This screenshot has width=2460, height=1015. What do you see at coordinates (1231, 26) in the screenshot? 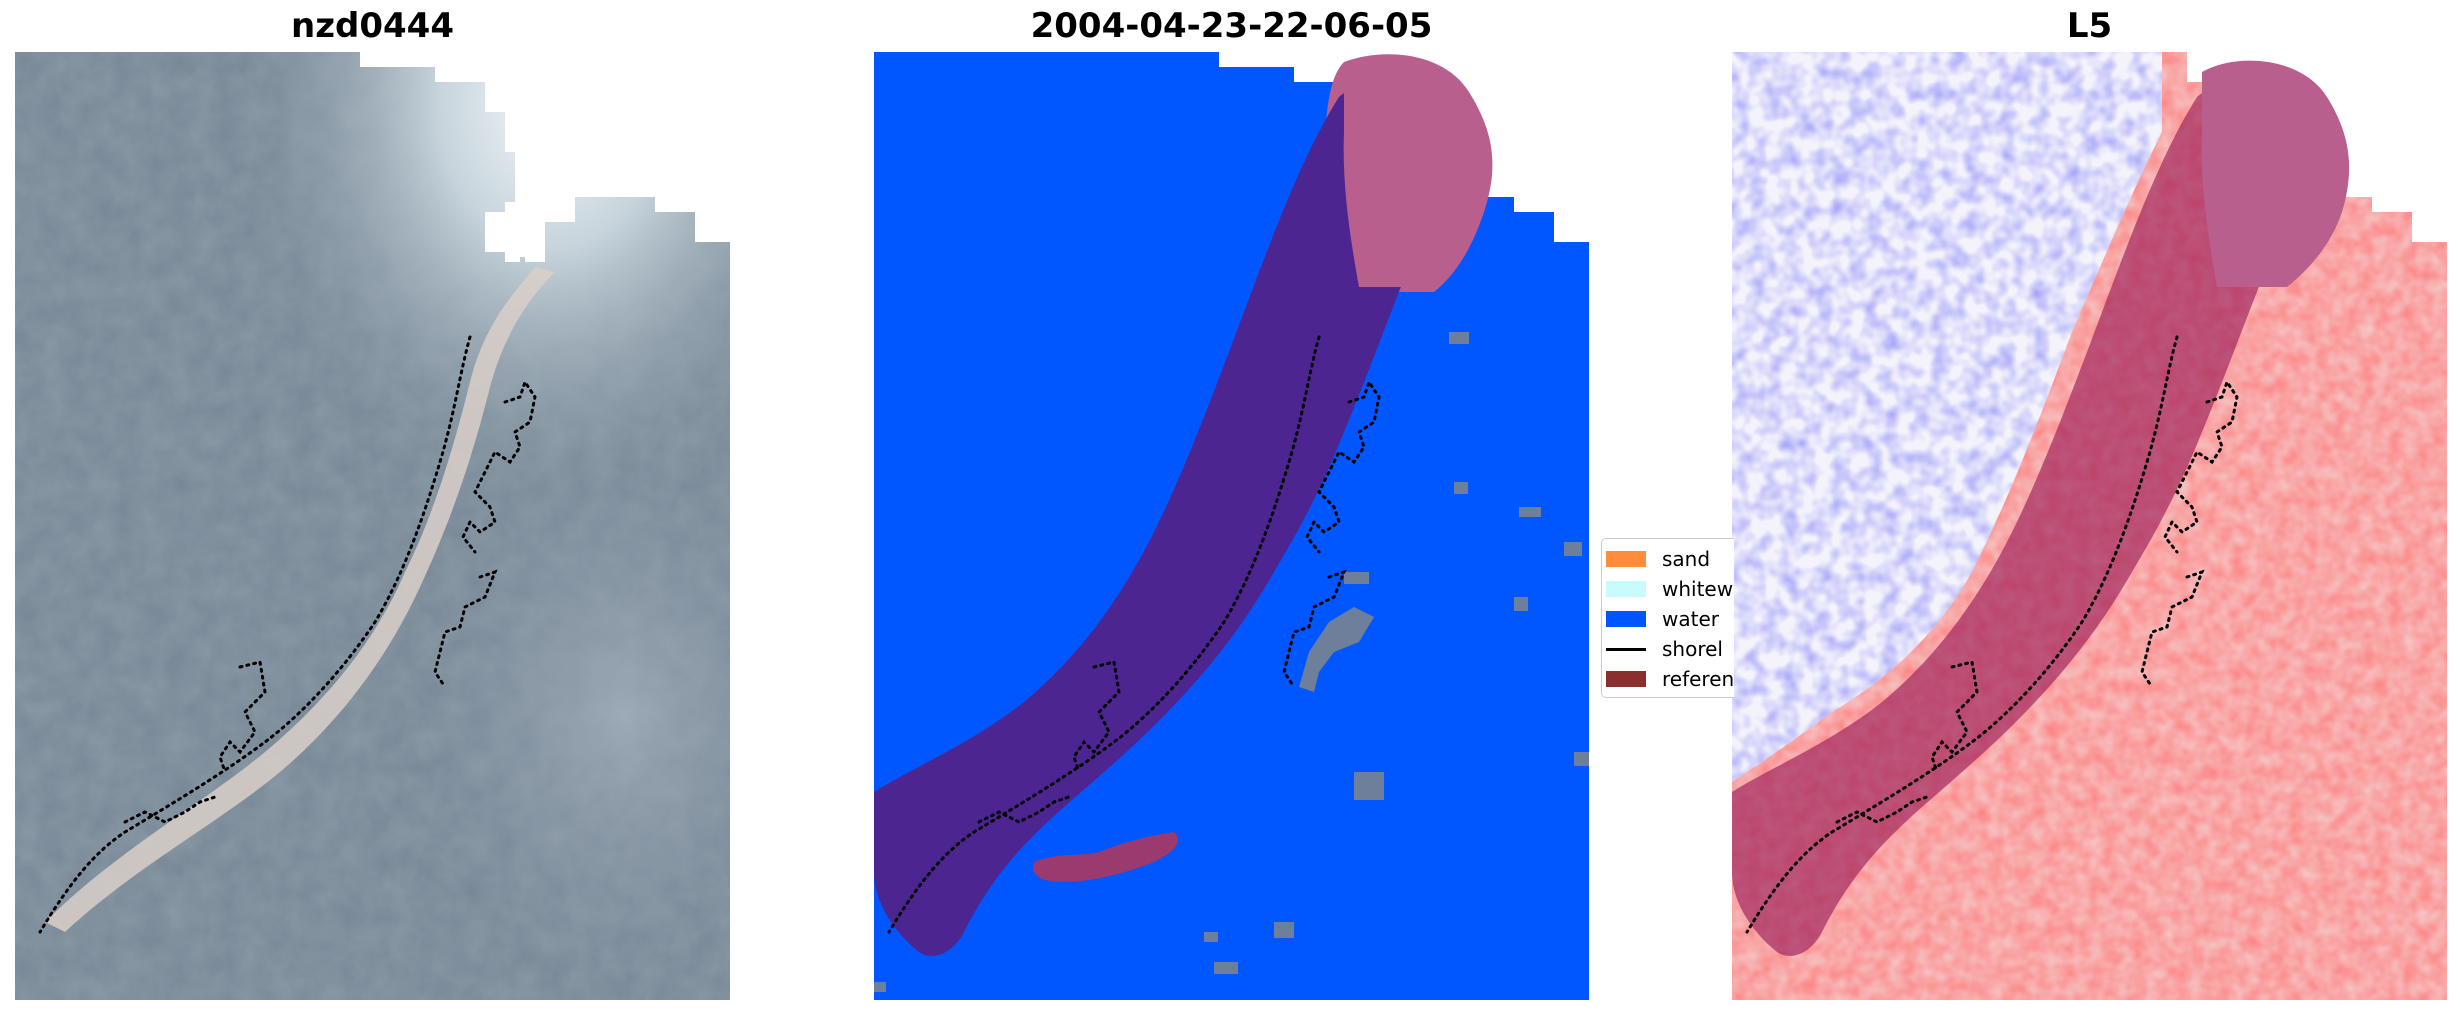
I see `panel-title-date: 2004-04-23-22-06-05` at bounding box center [1231, 26].